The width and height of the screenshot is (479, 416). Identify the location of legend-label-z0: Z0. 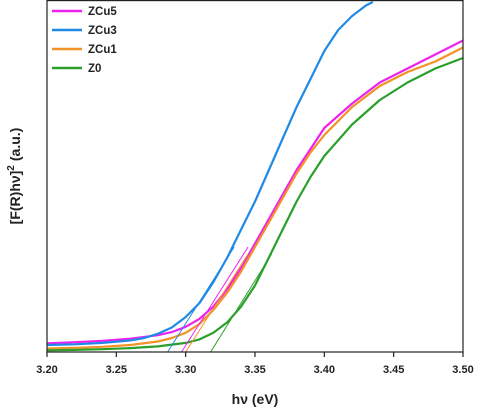
(94, 69).